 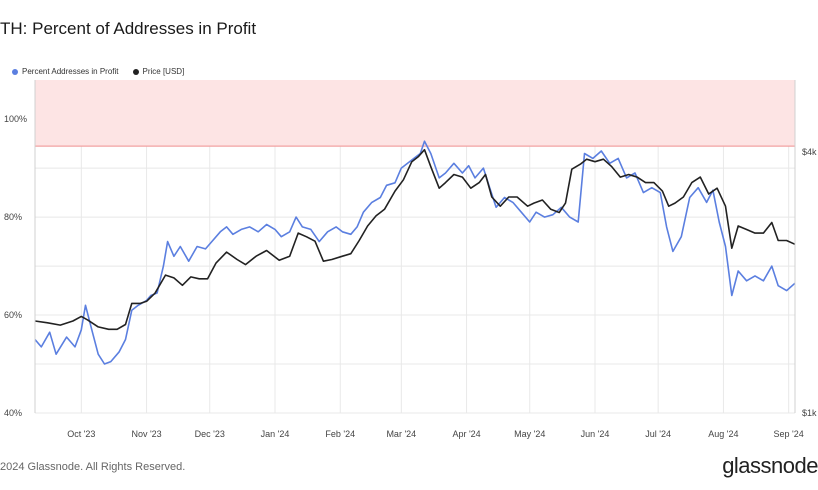 I want to click on x-tick-label: Jan '24, so click(x=275, y=434).